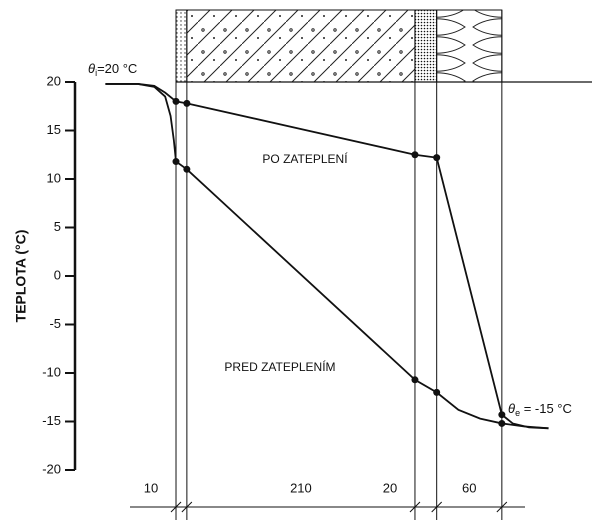  What do you see at coordinates (305, 158) in the screenshot?
I see `series-label: PO ZATEPLENÍ` at bounding box center [305, 158].